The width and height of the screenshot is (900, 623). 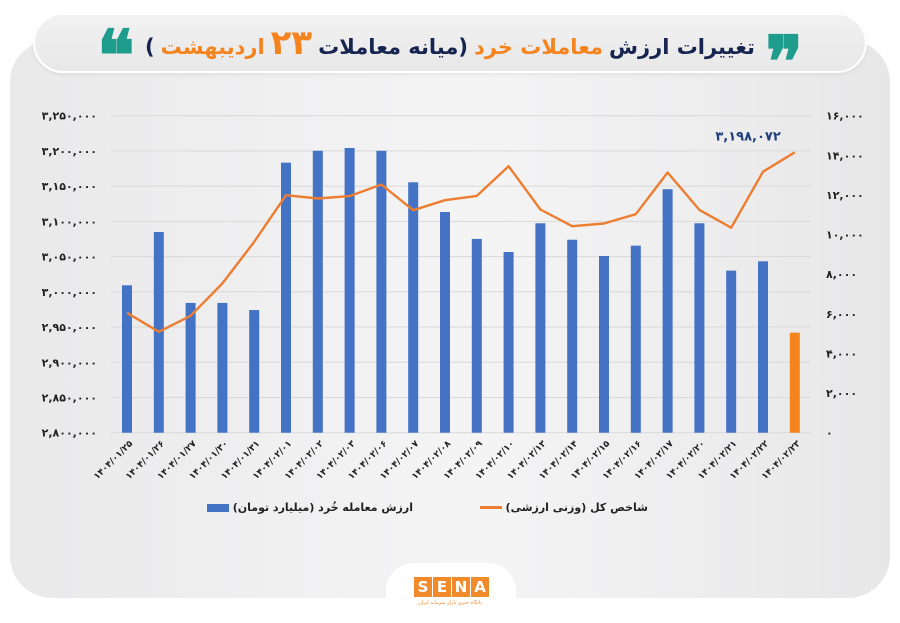 What do you see at coordinates (69, 221) in the screenshot?
I see `left-axis-tick: ۳,۱۰۰,۰۰۰` at bounding box center [69, 221].